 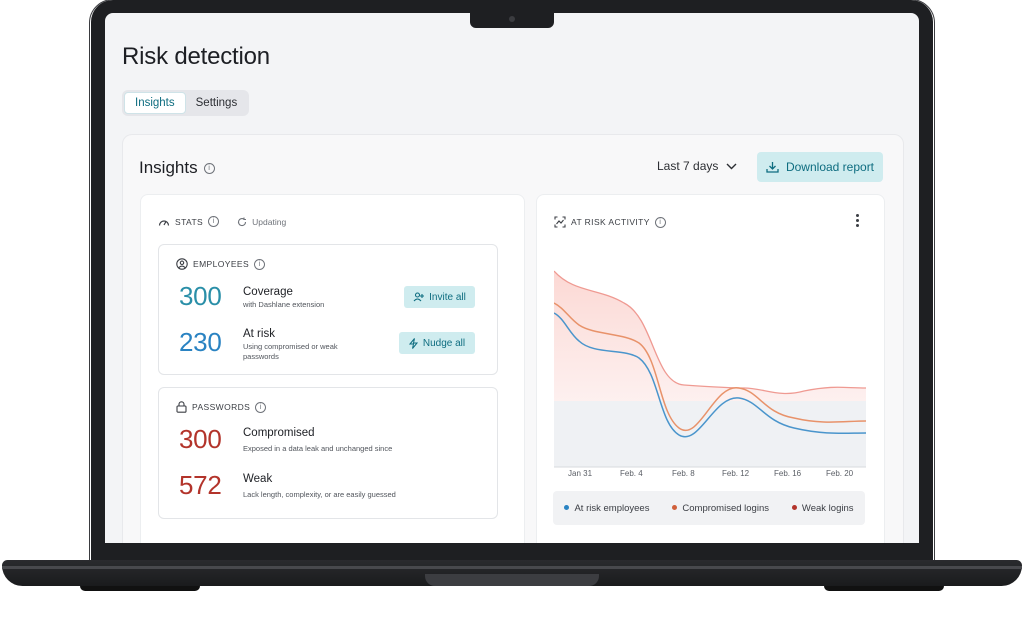 I want to click on legend-label: At risk employees, so click(x=612, y=508).